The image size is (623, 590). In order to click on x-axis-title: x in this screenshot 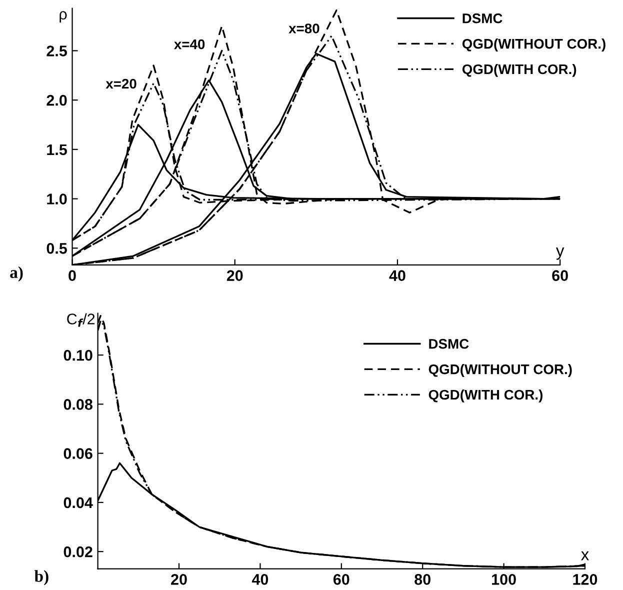, I will do `click(585, 555)`.